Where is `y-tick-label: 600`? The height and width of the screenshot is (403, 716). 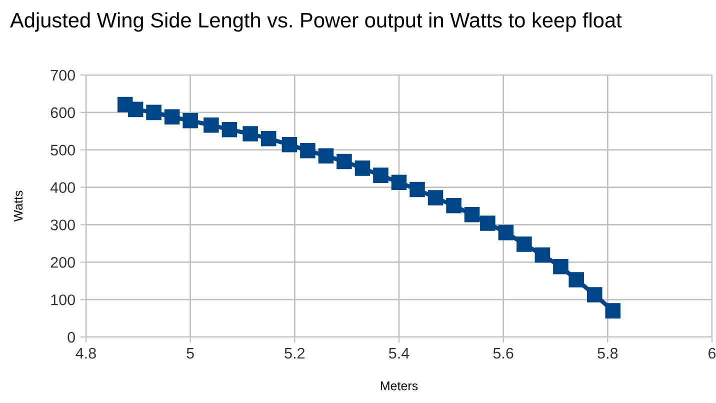 y-tick-label: 600 is located at coordinates (62, 112).